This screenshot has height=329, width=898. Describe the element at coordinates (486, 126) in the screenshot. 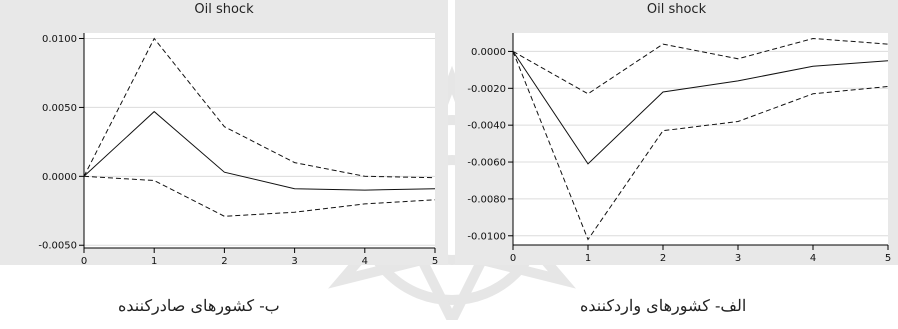

I see `y-tick-label: -0.0040` at that location.